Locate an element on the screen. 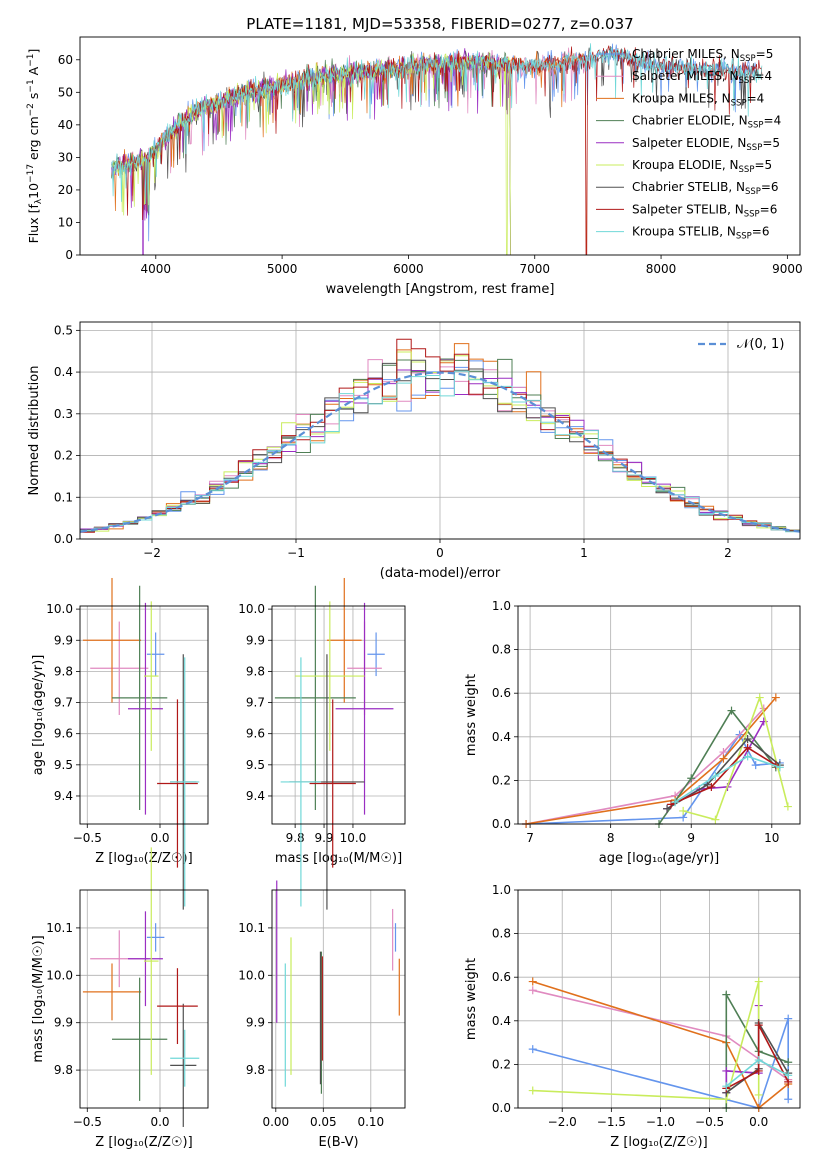 Image resolution: width=819 pixels, height=1170 pixels. legend-label: Chabrier MILES, NSSP=5 is located at coordinates (702, 55).